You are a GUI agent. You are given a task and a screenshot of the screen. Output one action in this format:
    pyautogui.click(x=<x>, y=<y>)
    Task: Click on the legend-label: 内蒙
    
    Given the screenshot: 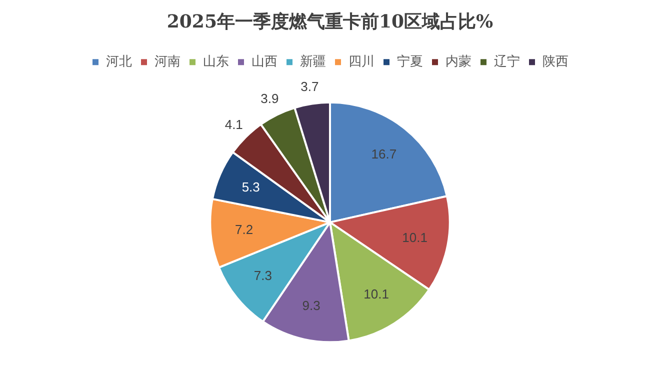 What is the action you would take?
    pyautogui.click(x=459, y=62)
    